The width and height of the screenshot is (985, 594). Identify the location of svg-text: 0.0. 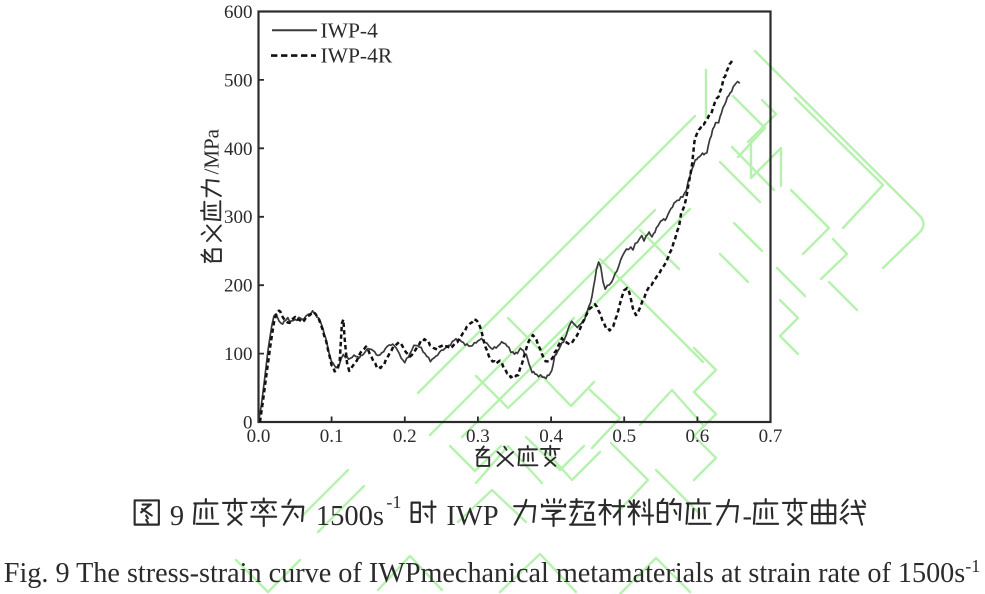
(259, 436).